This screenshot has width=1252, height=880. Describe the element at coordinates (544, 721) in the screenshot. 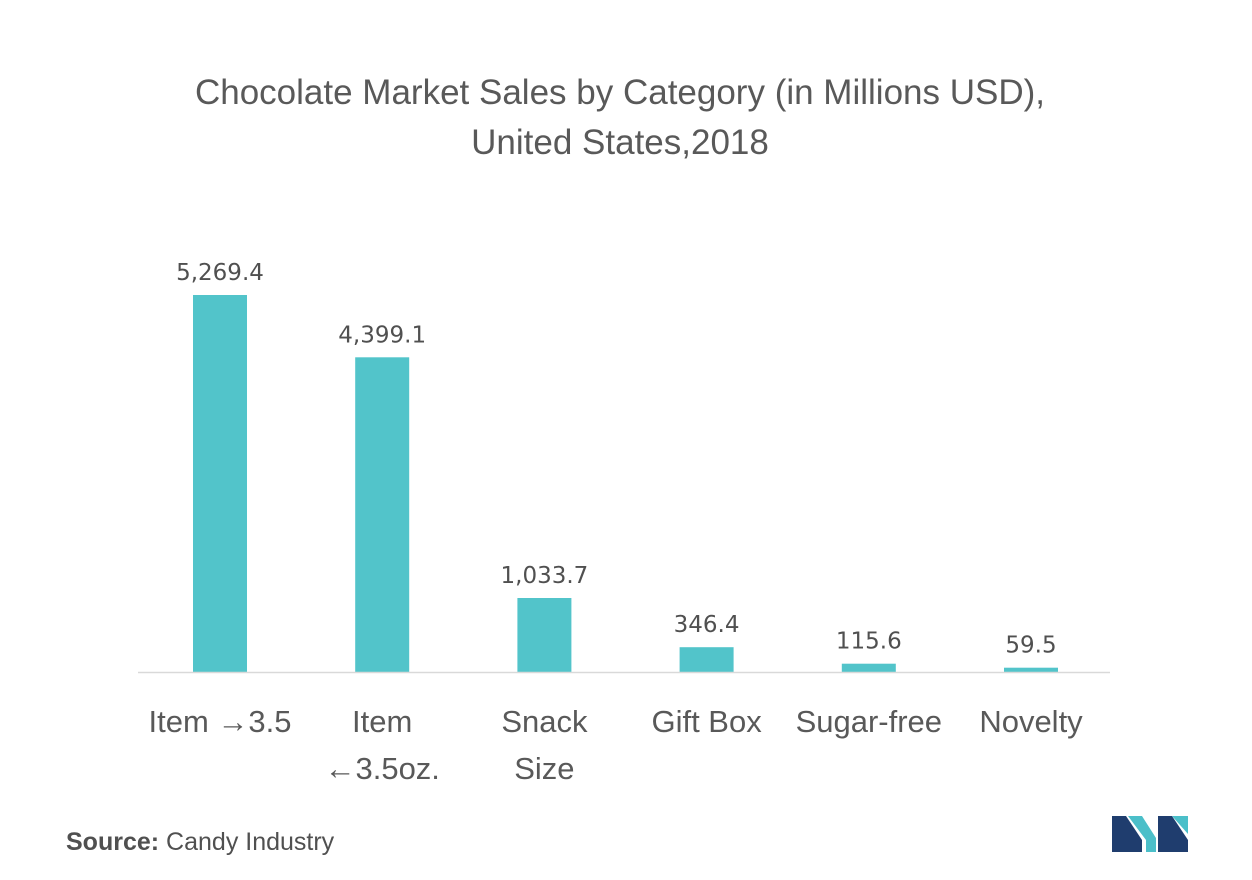

I see `tick-label-2-line-0: Snack` at that location.